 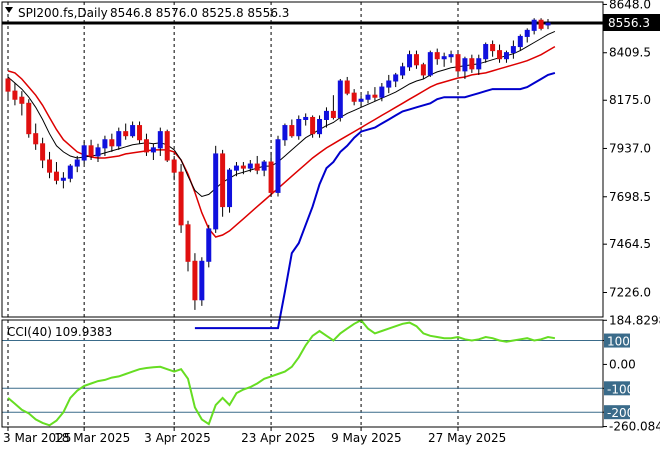 I want to click on cci-y-tick-label: 0.00, so click(x=622, y=364).